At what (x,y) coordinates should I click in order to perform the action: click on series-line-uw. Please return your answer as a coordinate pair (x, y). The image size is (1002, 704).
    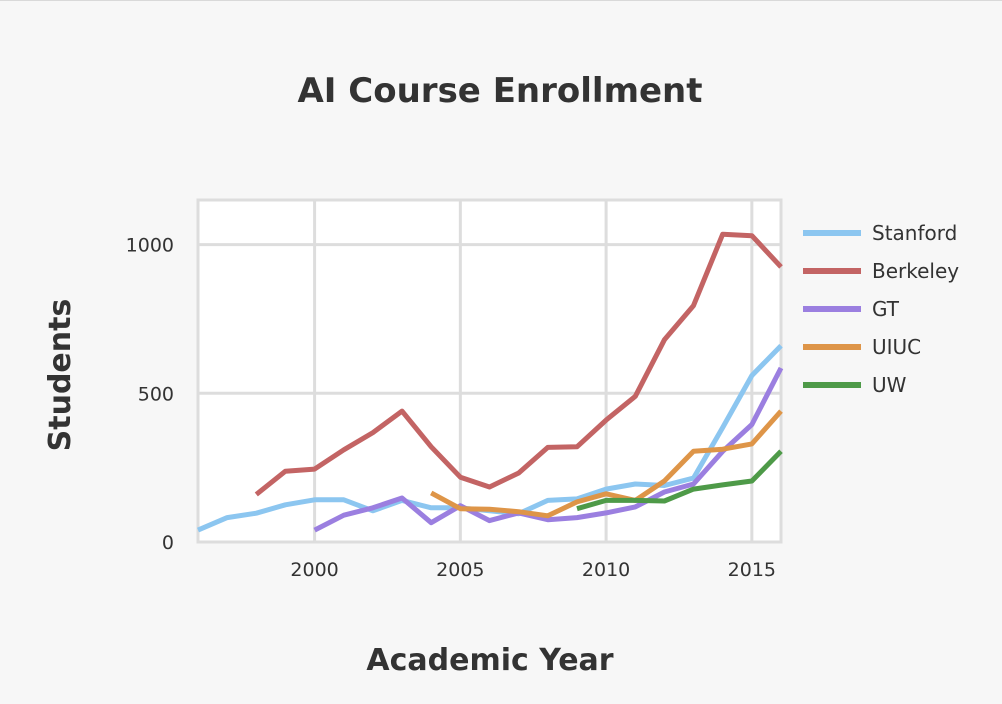
    Looking at the image, I should click on (679, 480).